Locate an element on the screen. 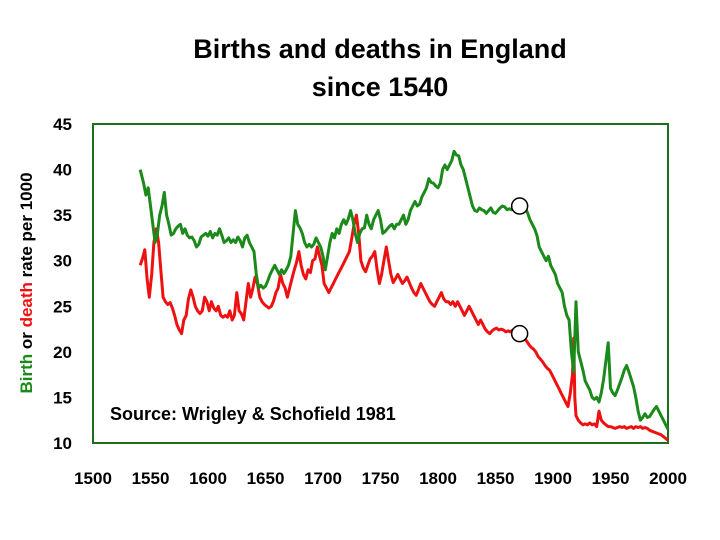  x-tick-label: 1700 is located at coordinates (323, 478).